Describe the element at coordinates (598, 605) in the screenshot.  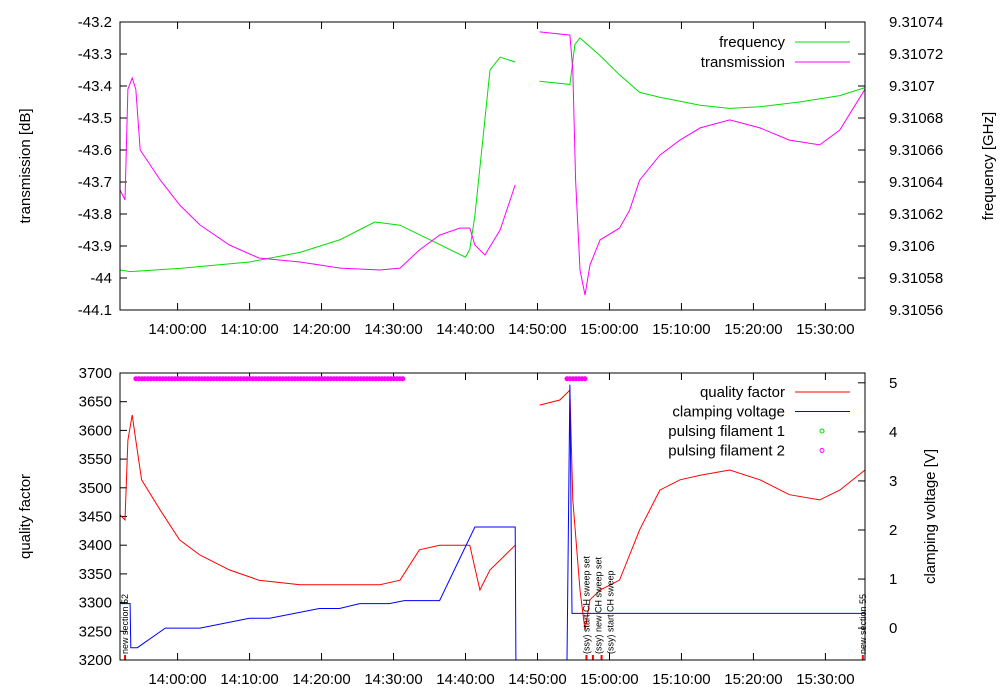
I see `annotation-label: (ssy) new CH sweep set` at that location.